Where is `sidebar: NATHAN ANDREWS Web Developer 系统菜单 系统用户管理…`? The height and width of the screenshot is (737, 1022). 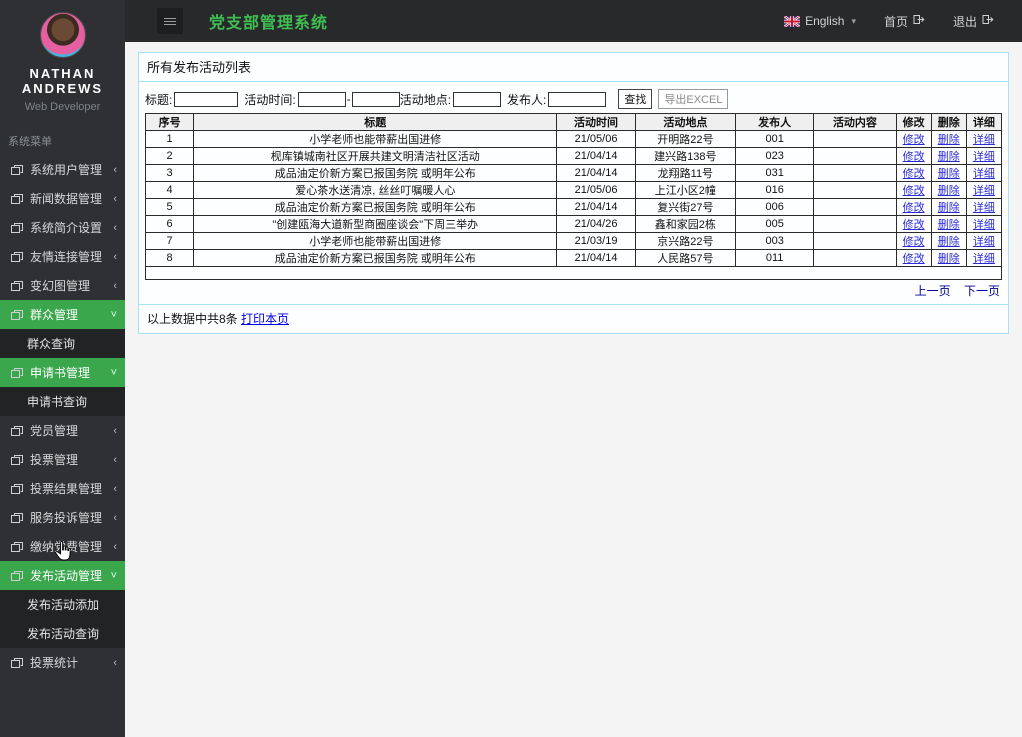
sidebar: NATHAN ANDREWS Web Developer 系统菜单 系统用户管理… is located at coordinates (62, 368).